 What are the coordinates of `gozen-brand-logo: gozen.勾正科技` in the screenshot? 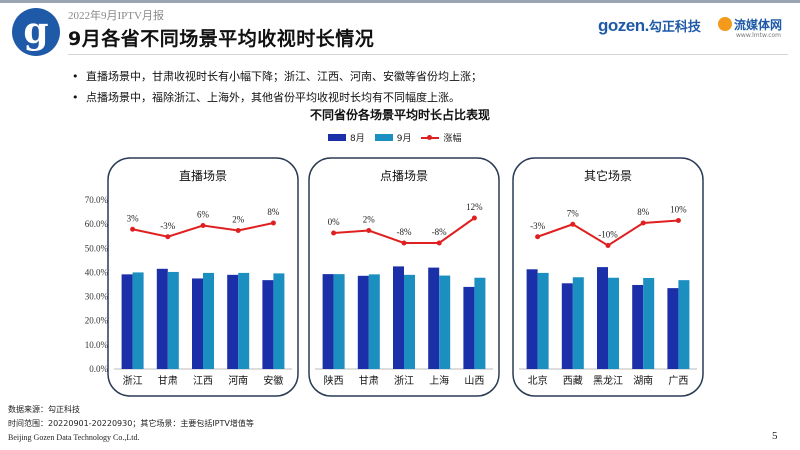 It's located at (649, 26).